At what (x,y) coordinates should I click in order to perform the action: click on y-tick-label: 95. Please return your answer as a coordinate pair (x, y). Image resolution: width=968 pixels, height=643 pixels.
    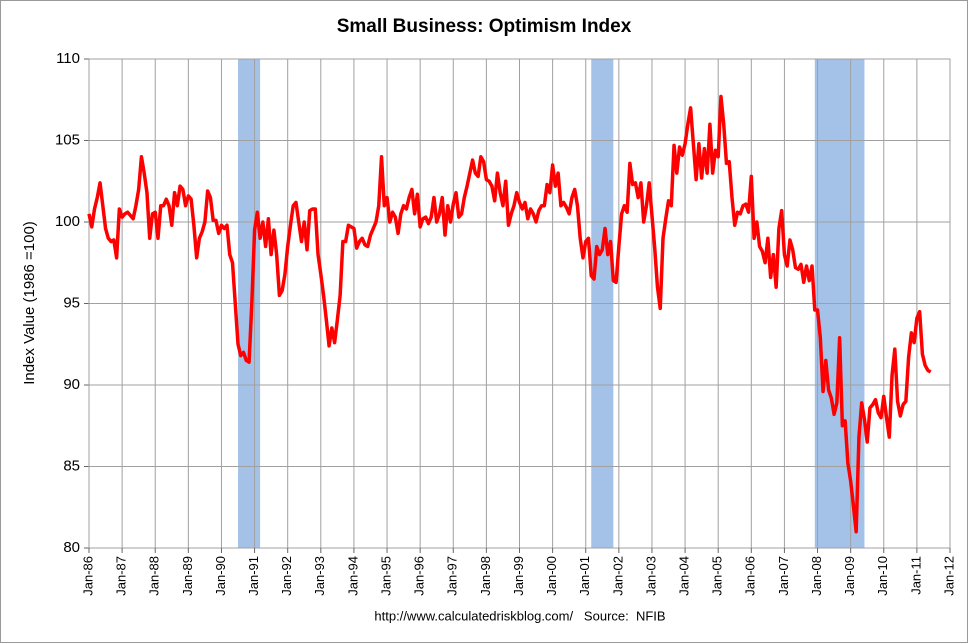
    Looking at the image, I should click on (71, 302).